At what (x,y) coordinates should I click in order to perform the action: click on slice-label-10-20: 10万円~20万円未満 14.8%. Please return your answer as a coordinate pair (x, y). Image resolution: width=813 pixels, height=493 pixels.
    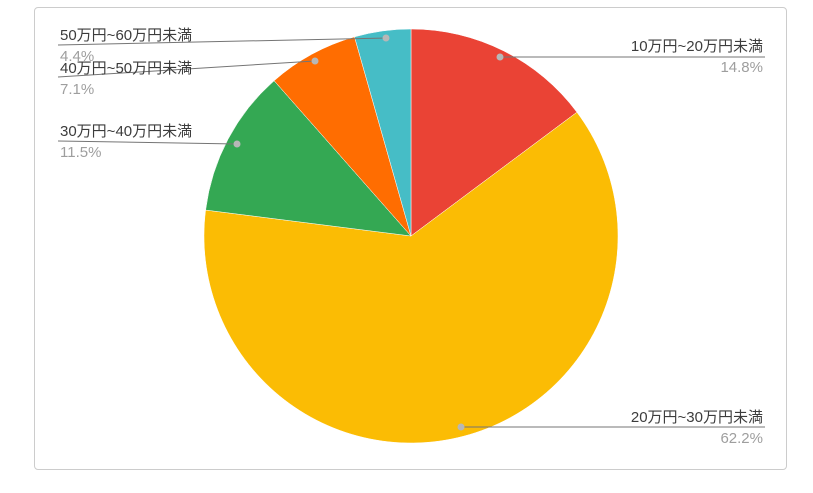
    Looking at the image, I should click on (697, 57).